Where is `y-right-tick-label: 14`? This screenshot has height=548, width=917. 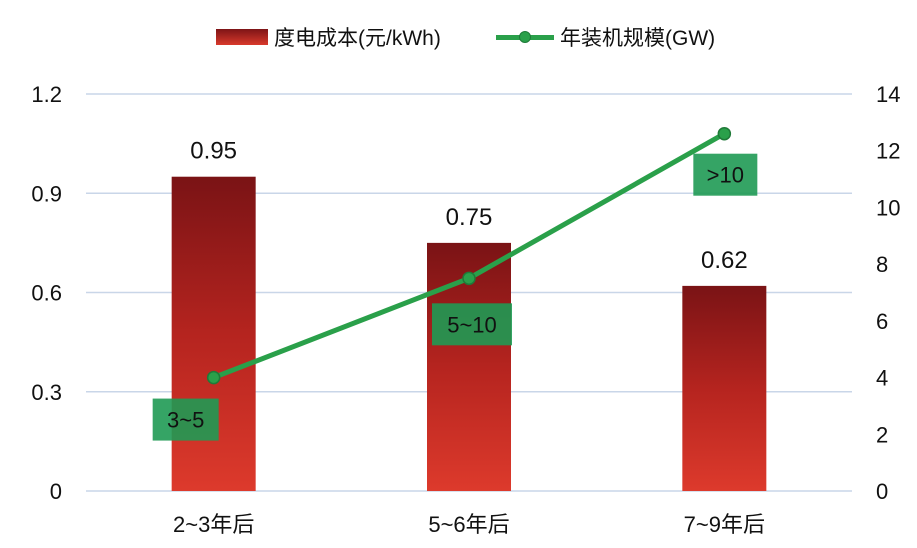 y-right-tick-label: 14 is located at coordinates (888, 94).